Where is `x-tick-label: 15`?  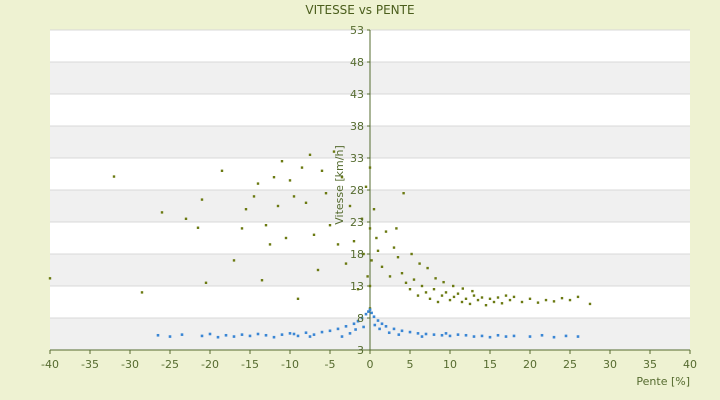
x-tick-label: 15 is located at coordinates (490, 364).